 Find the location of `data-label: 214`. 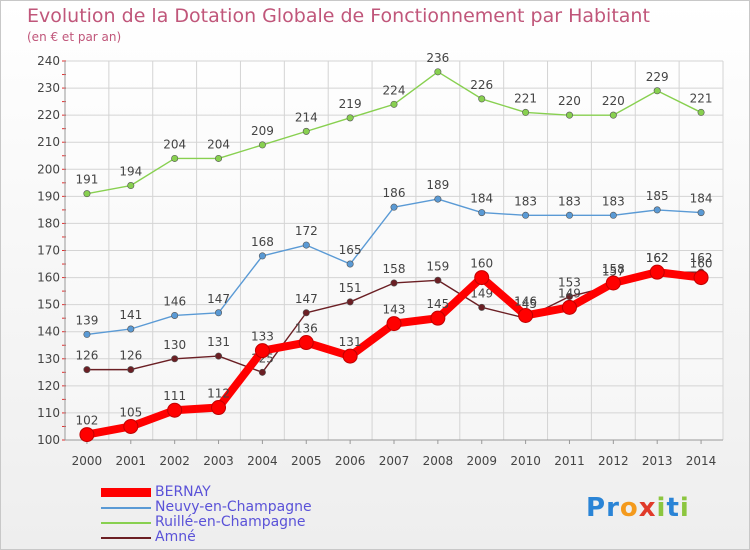

data-label: 214 is located at coordinates (306, 117).